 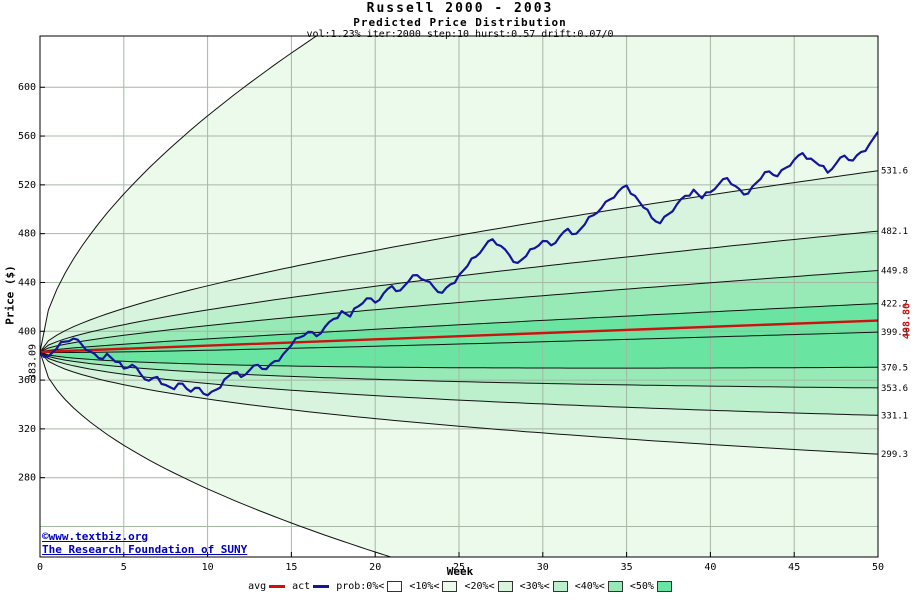 What do you see at coordinates (27, 234) in the screenshot?
I see `y-tick-label: 480` at bounding box center [27, 234].